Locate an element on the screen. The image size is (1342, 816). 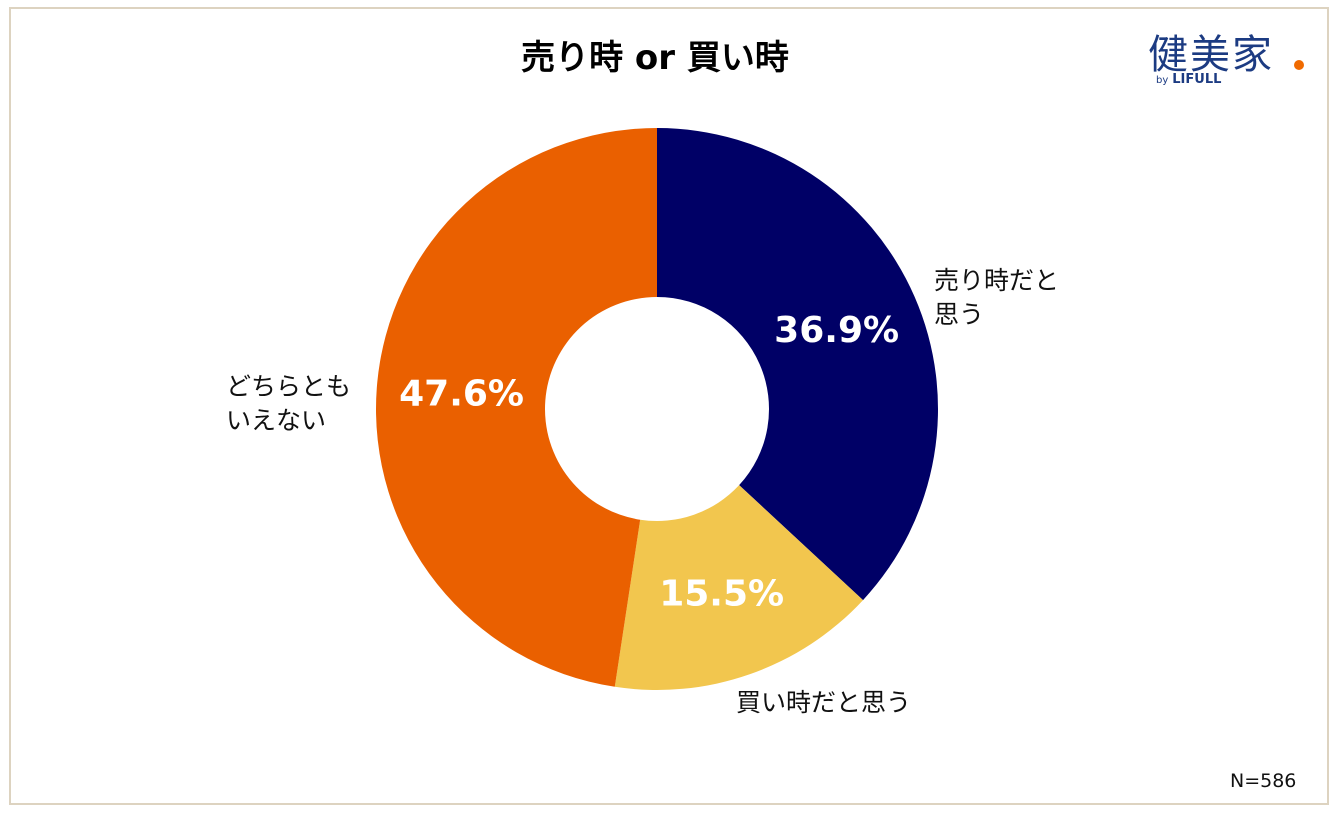
logo-by: by is located at coordinates (1162, 80).